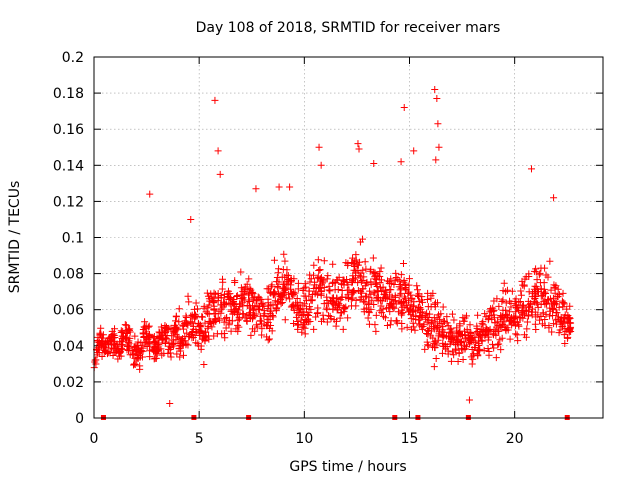 This screenshot has width=640, height=480. Describe the element at coordinates (79, 419) in the screenshot. I see `y-tick-label: 0` at that location.